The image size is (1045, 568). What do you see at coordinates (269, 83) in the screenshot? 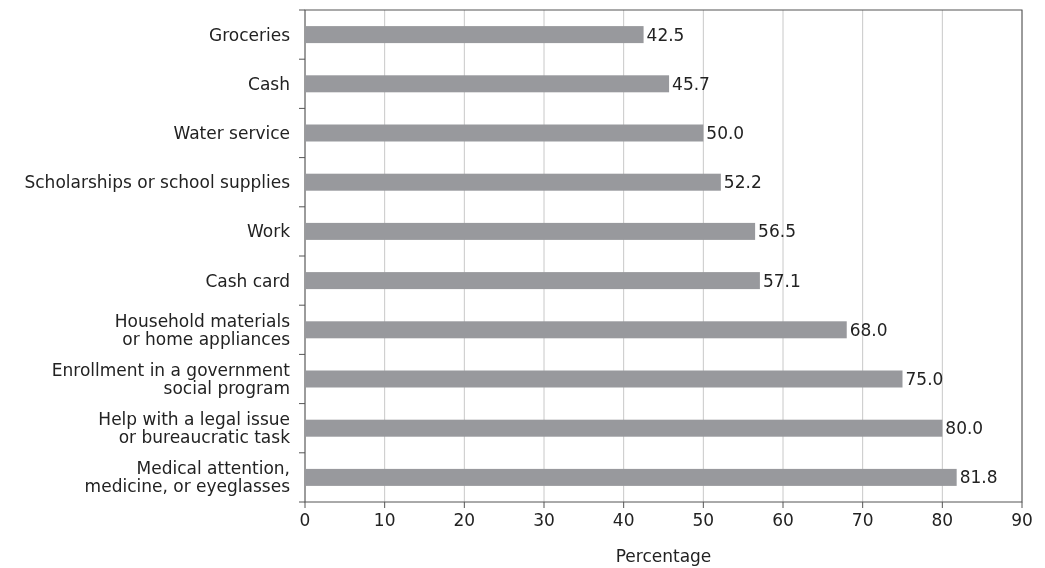
I see `y-tick-label: Cash` at bounding box center [269, 83].